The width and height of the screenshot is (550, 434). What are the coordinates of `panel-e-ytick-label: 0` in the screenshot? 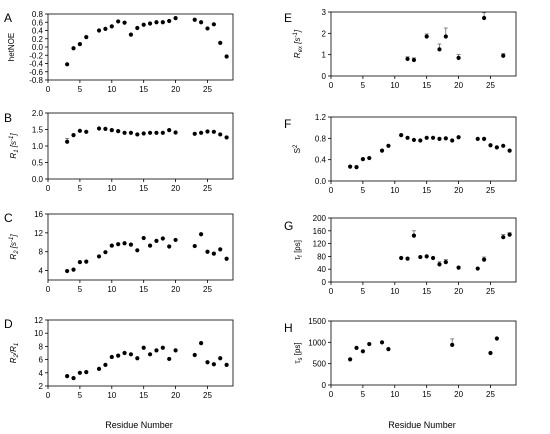 It's located at (324, 76).